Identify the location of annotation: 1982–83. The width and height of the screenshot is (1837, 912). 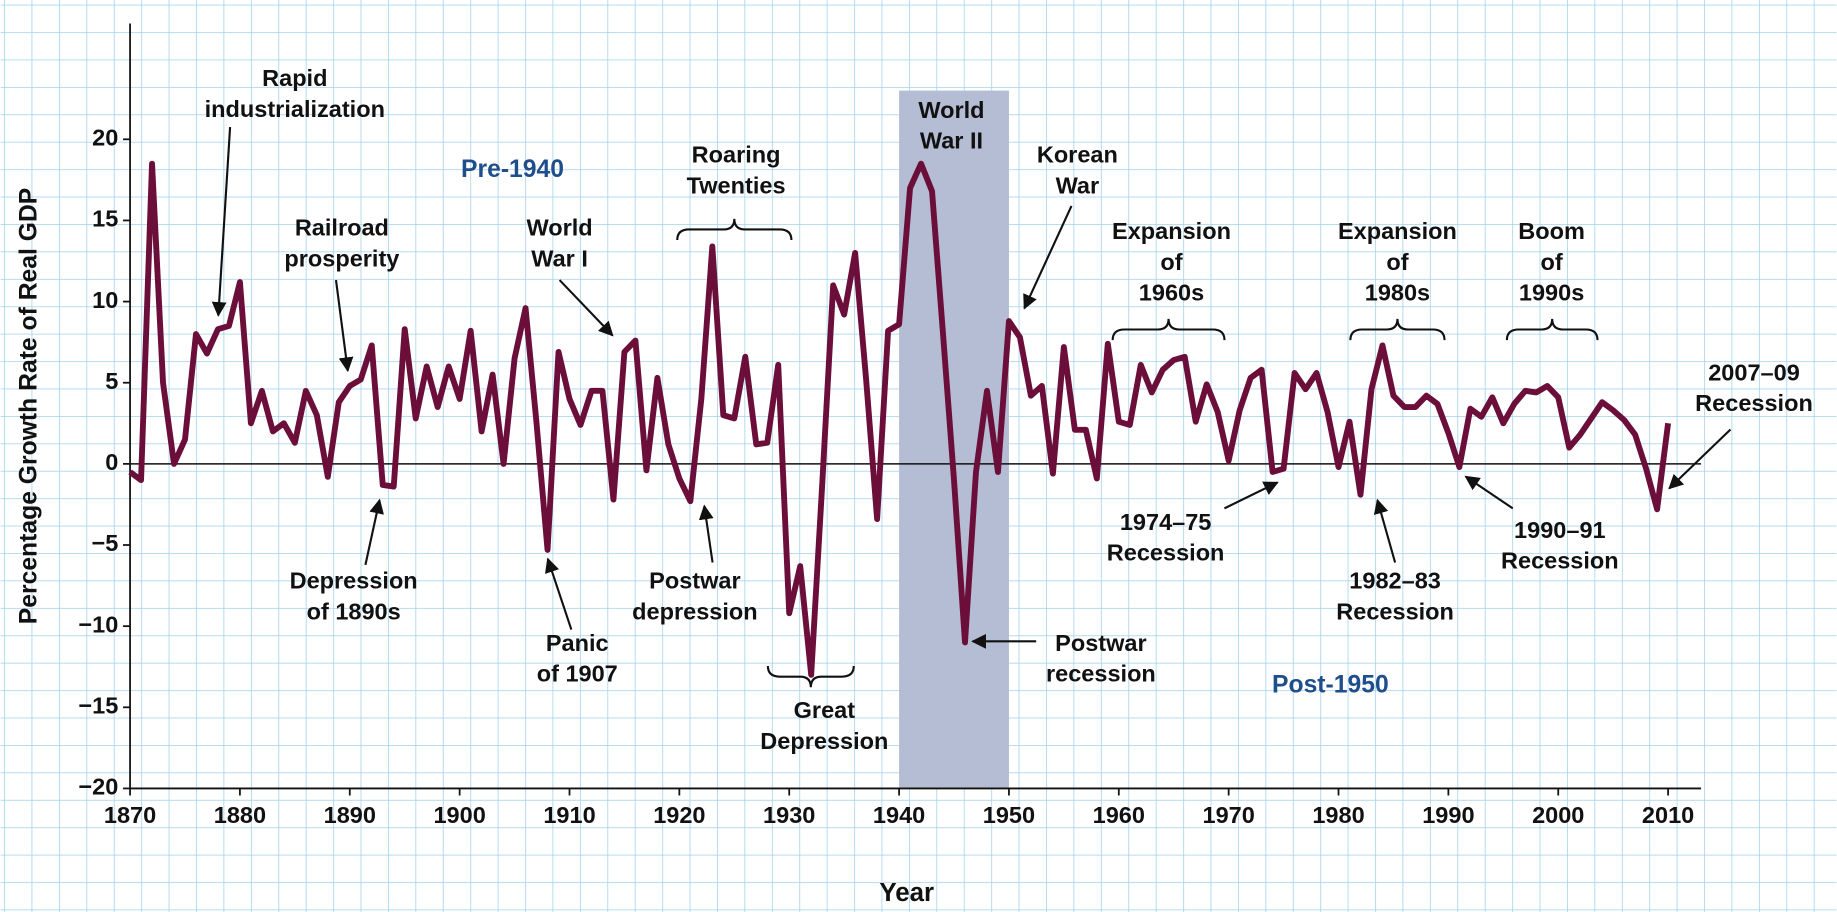
(1395, 581).